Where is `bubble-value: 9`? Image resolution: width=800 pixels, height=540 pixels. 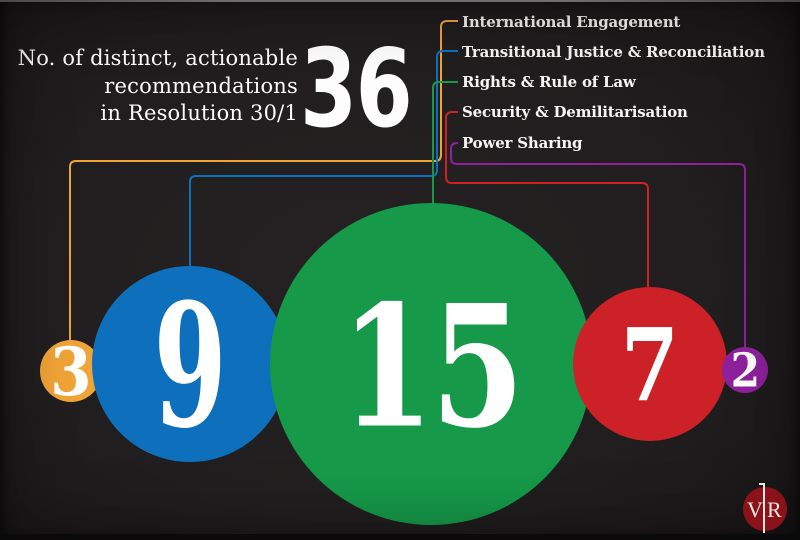
bubble-value: 9 is located at coordinates (190, 366).